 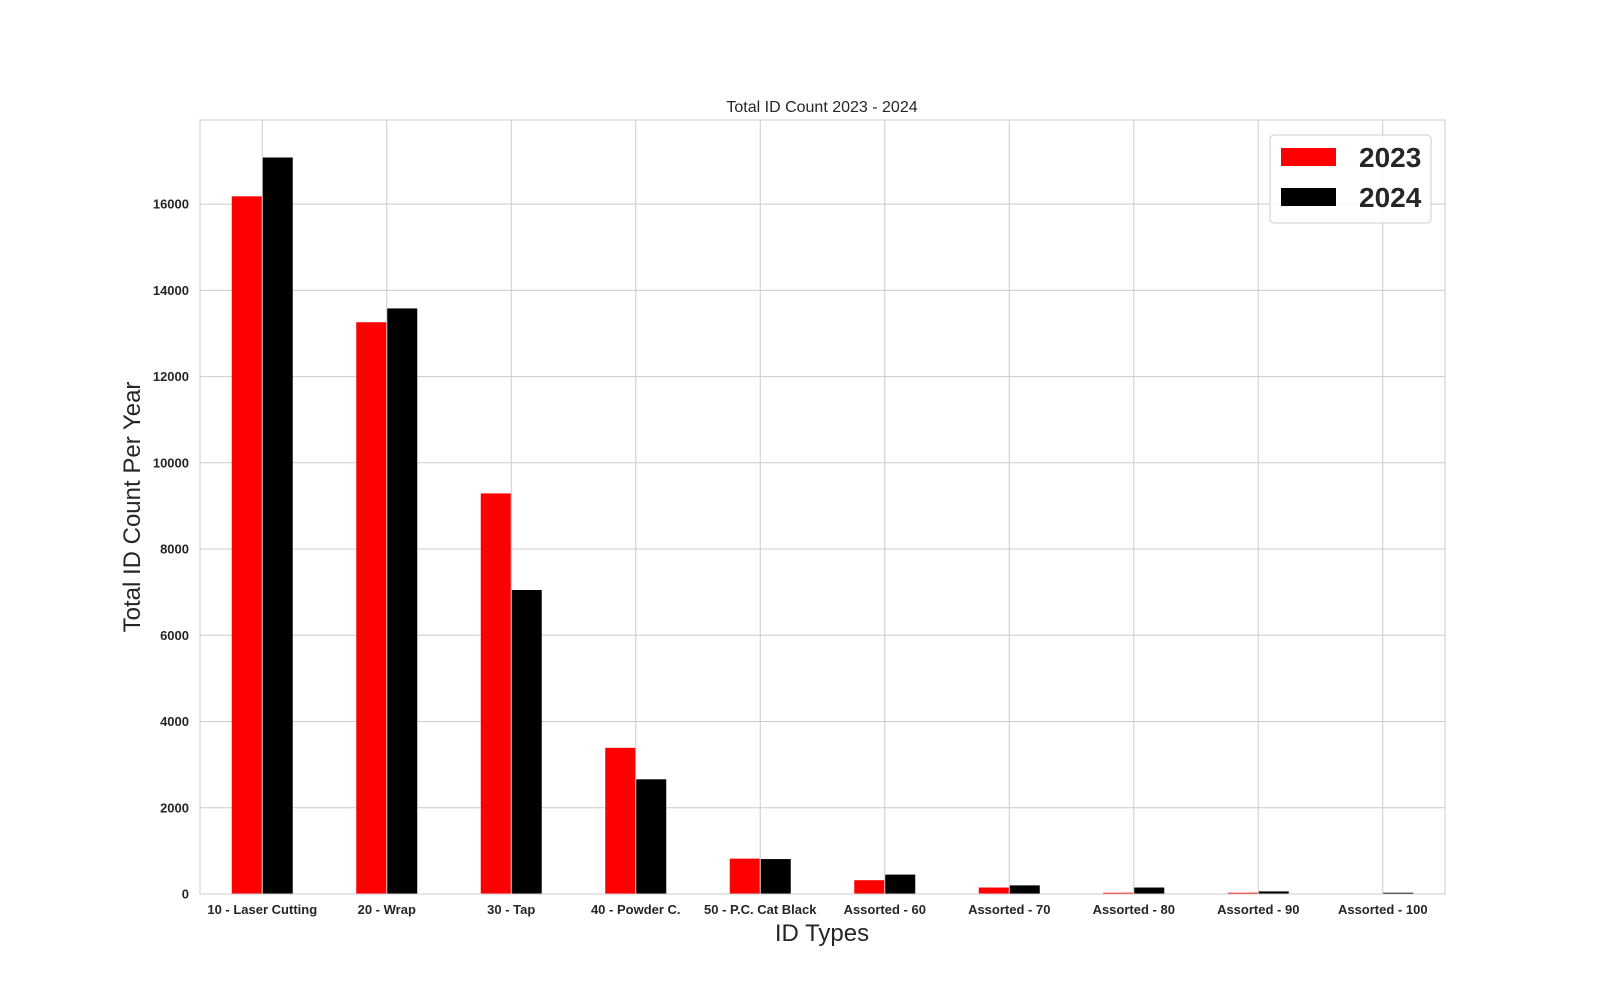 What do you see at coordinates (185, 894) in the screenshot?
I see `y-tick-label: 0` at bounding box center [185, 894].